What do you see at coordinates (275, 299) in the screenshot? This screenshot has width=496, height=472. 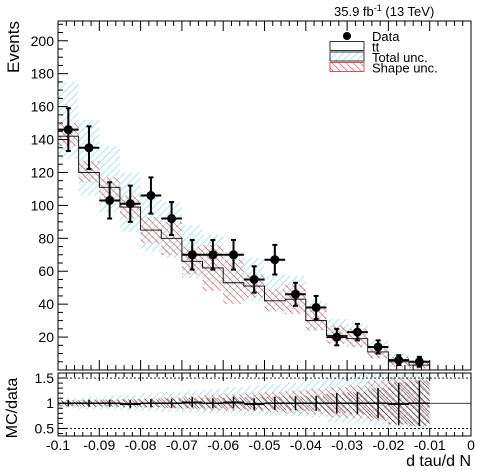 I see `shape-unc-band` at bounding box center [275, 299].